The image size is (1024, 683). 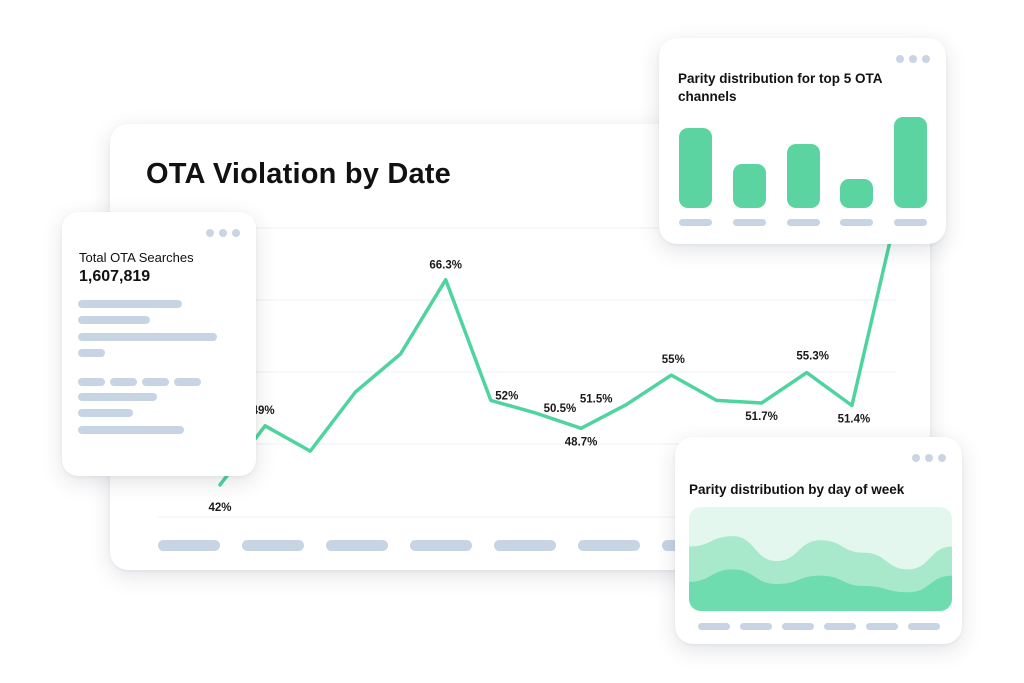 I want to click on parity-day-of-week-area-chart, so click(x=820, y=559).